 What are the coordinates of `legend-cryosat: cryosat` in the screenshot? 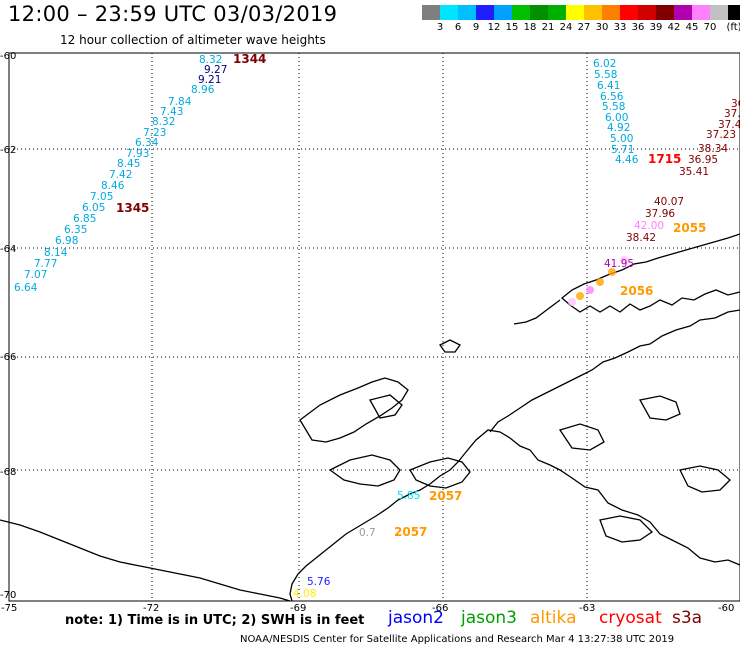 It's located at (630, 618).